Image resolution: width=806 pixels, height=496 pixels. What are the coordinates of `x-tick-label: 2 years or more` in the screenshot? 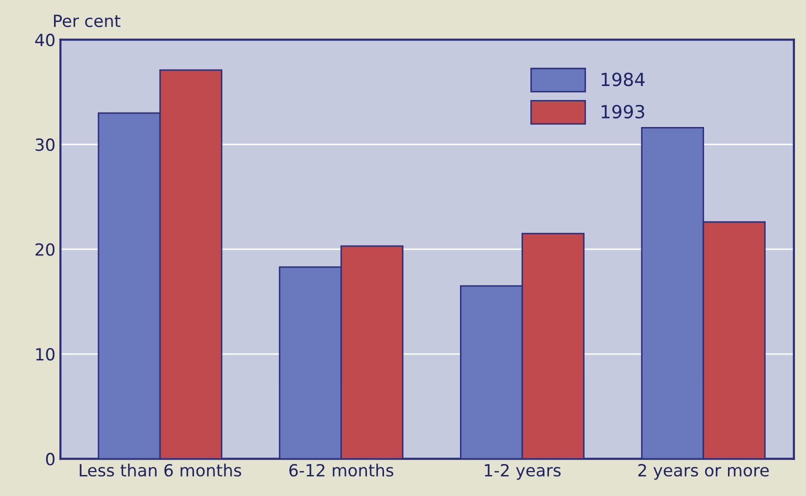 It's located at (703, 472).